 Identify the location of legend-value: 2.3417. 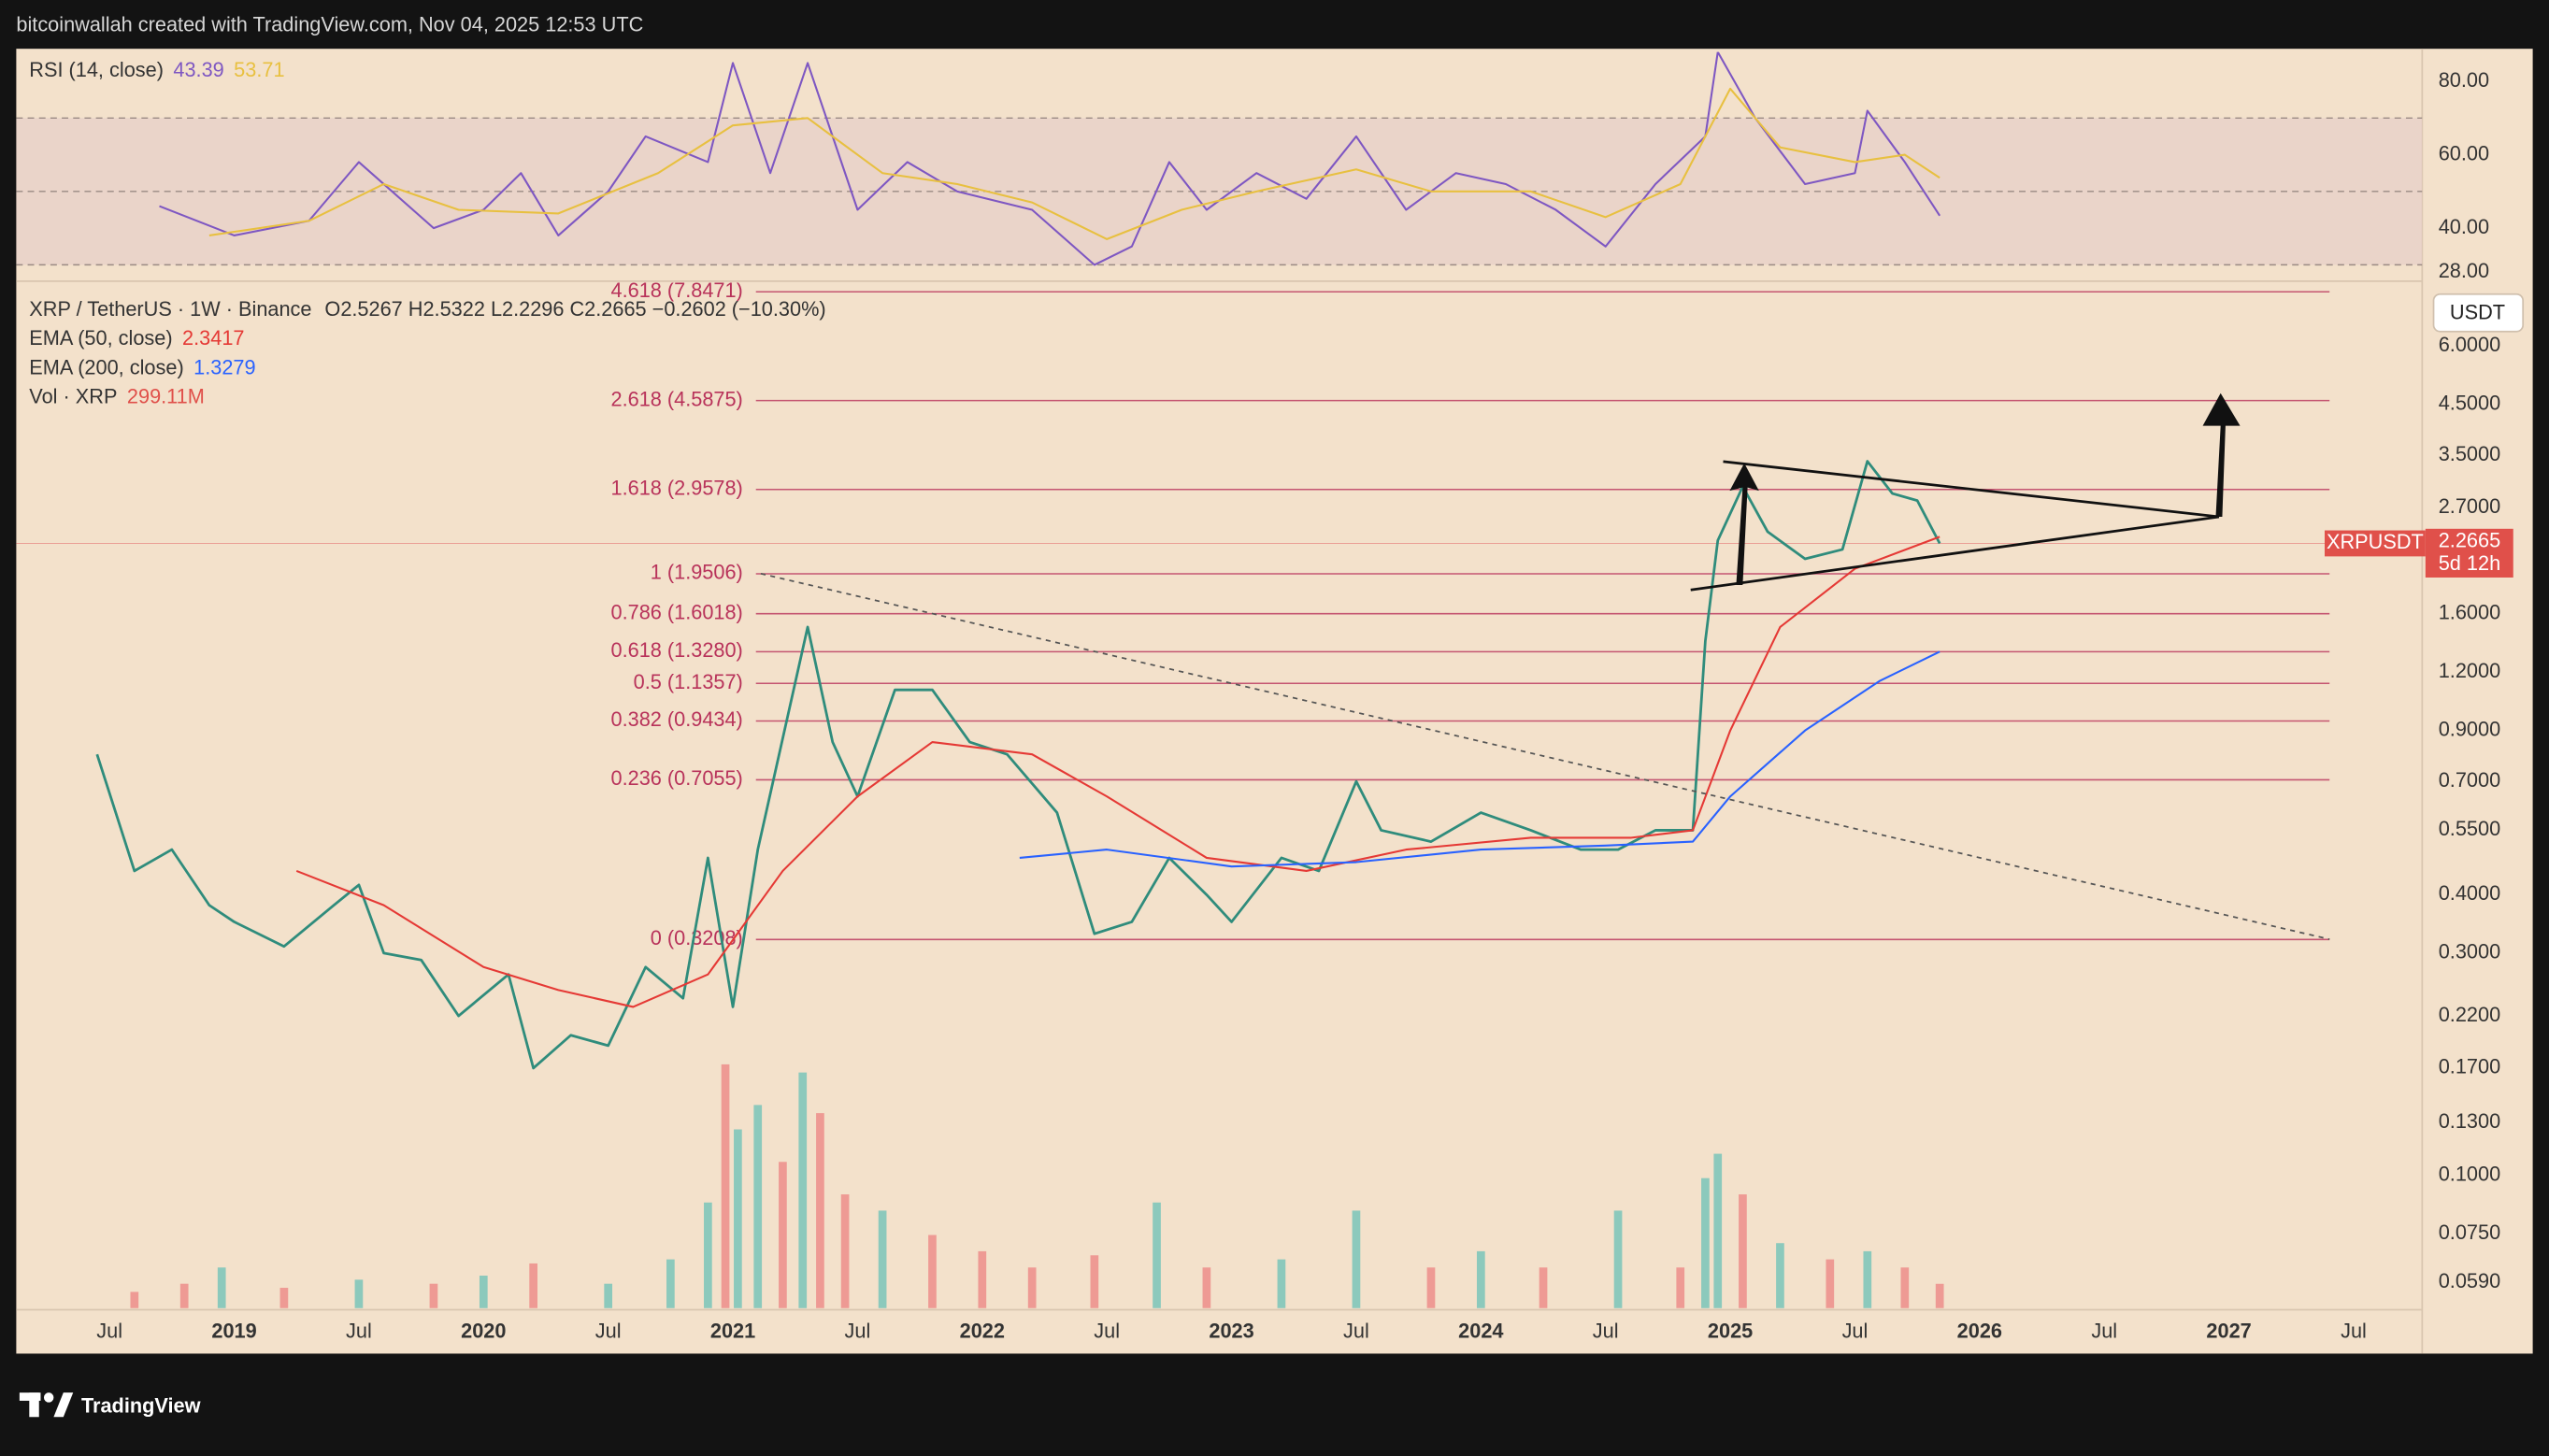
(213, 338).